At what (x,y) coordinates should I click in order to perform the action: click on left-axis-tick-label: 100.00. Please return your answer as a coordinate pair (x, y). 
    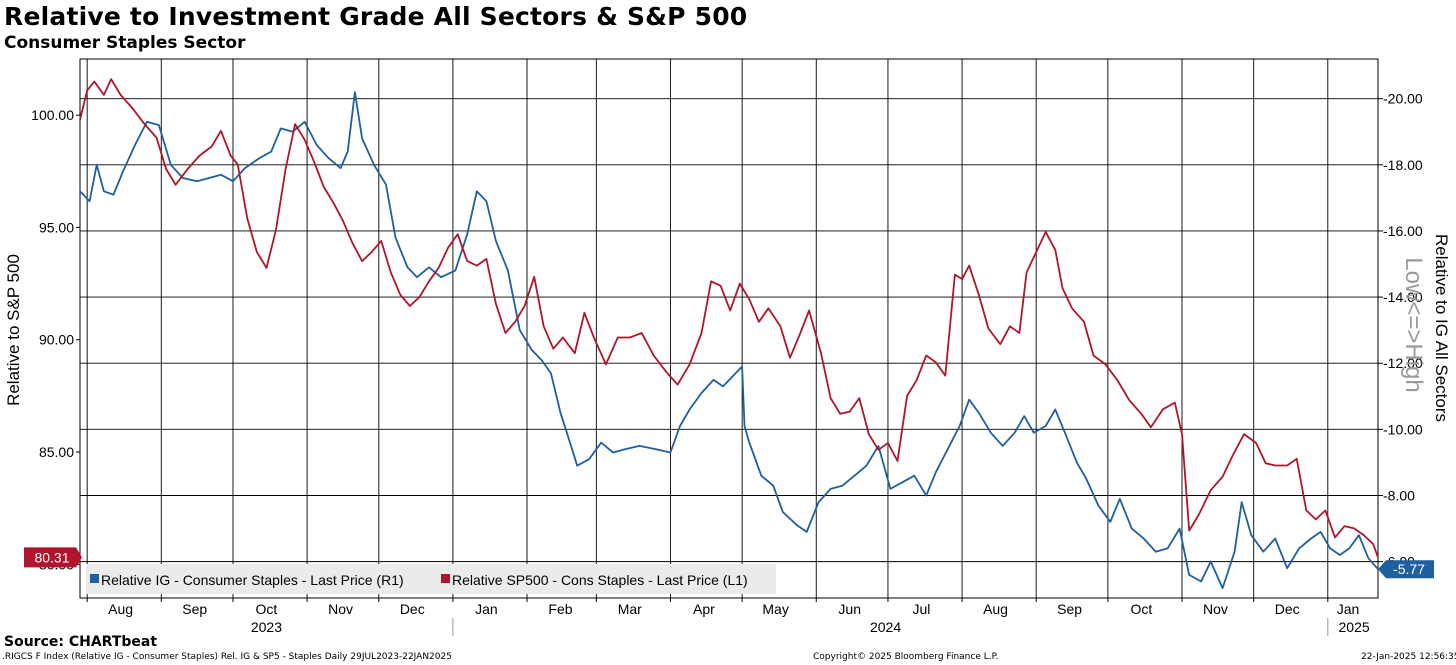
    Looking at the image, I should click on (52, 115).